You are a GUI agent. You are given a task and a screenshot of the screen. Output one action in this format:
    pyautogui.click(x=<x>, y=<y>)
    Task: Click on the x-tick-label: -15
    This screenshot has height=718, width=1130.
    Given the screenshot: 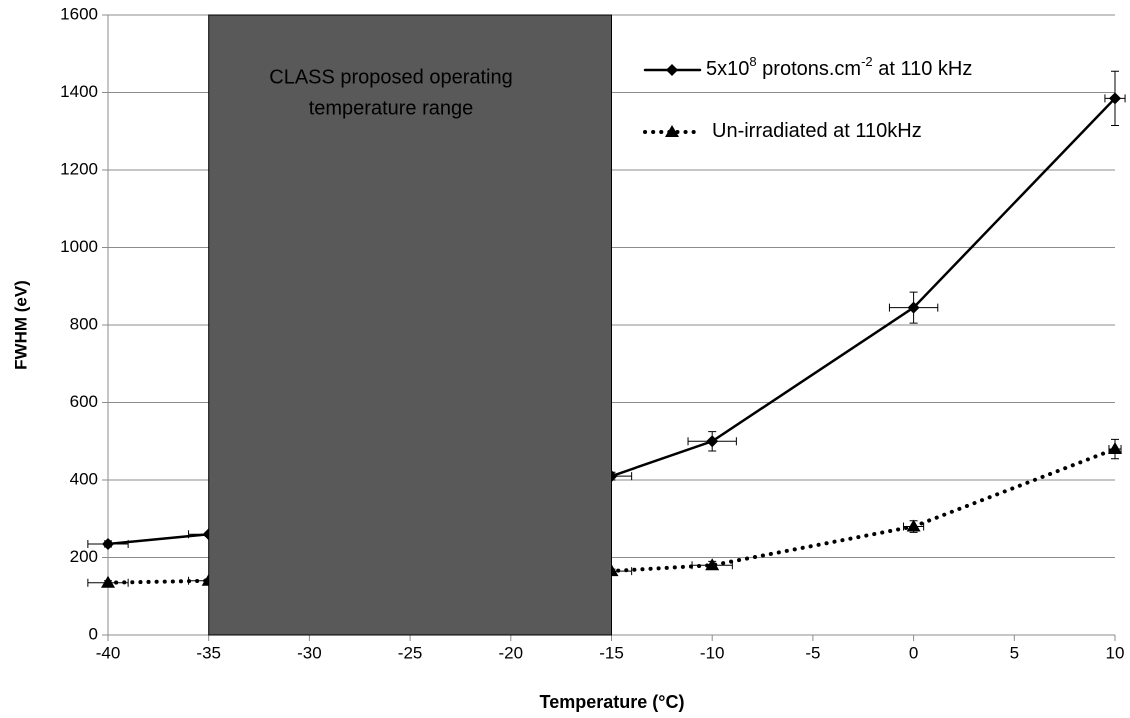 What is the action you would take?
    pyautogui.click(x=611, y=652)
    